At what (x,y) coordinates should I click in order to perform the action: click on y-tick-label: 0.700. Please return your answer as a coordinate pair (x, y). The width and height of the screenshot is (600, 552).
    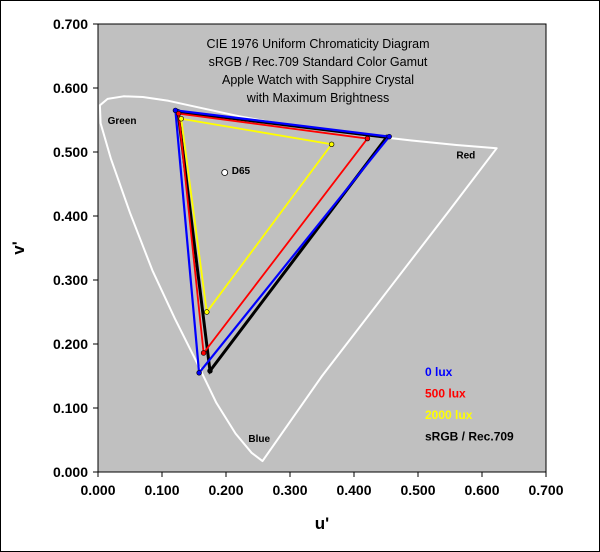
    Looking at the image, I should click on (70, 24).